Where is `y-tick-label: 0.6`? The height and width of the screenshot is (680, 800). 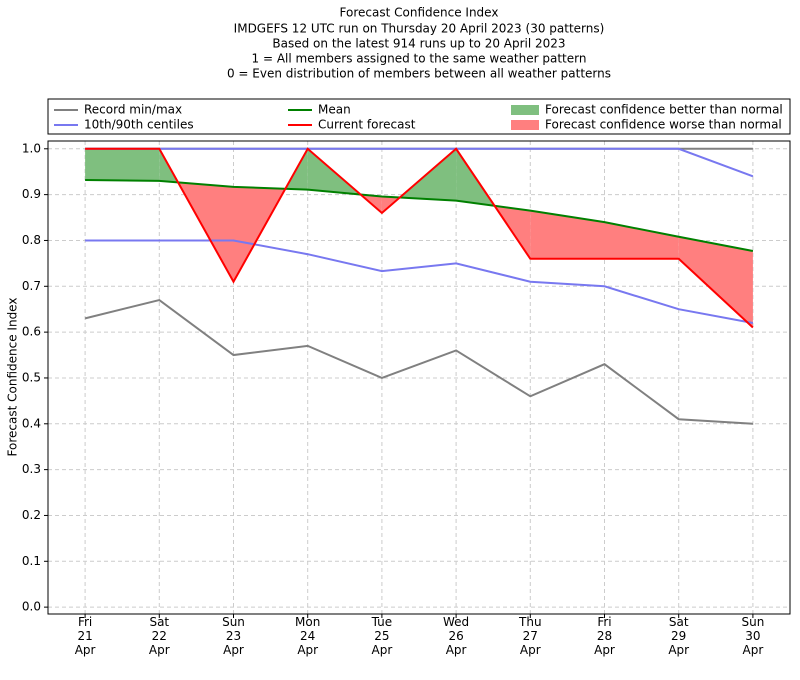
y-tick-label: 0.6 is located at coordinates (31, 332).